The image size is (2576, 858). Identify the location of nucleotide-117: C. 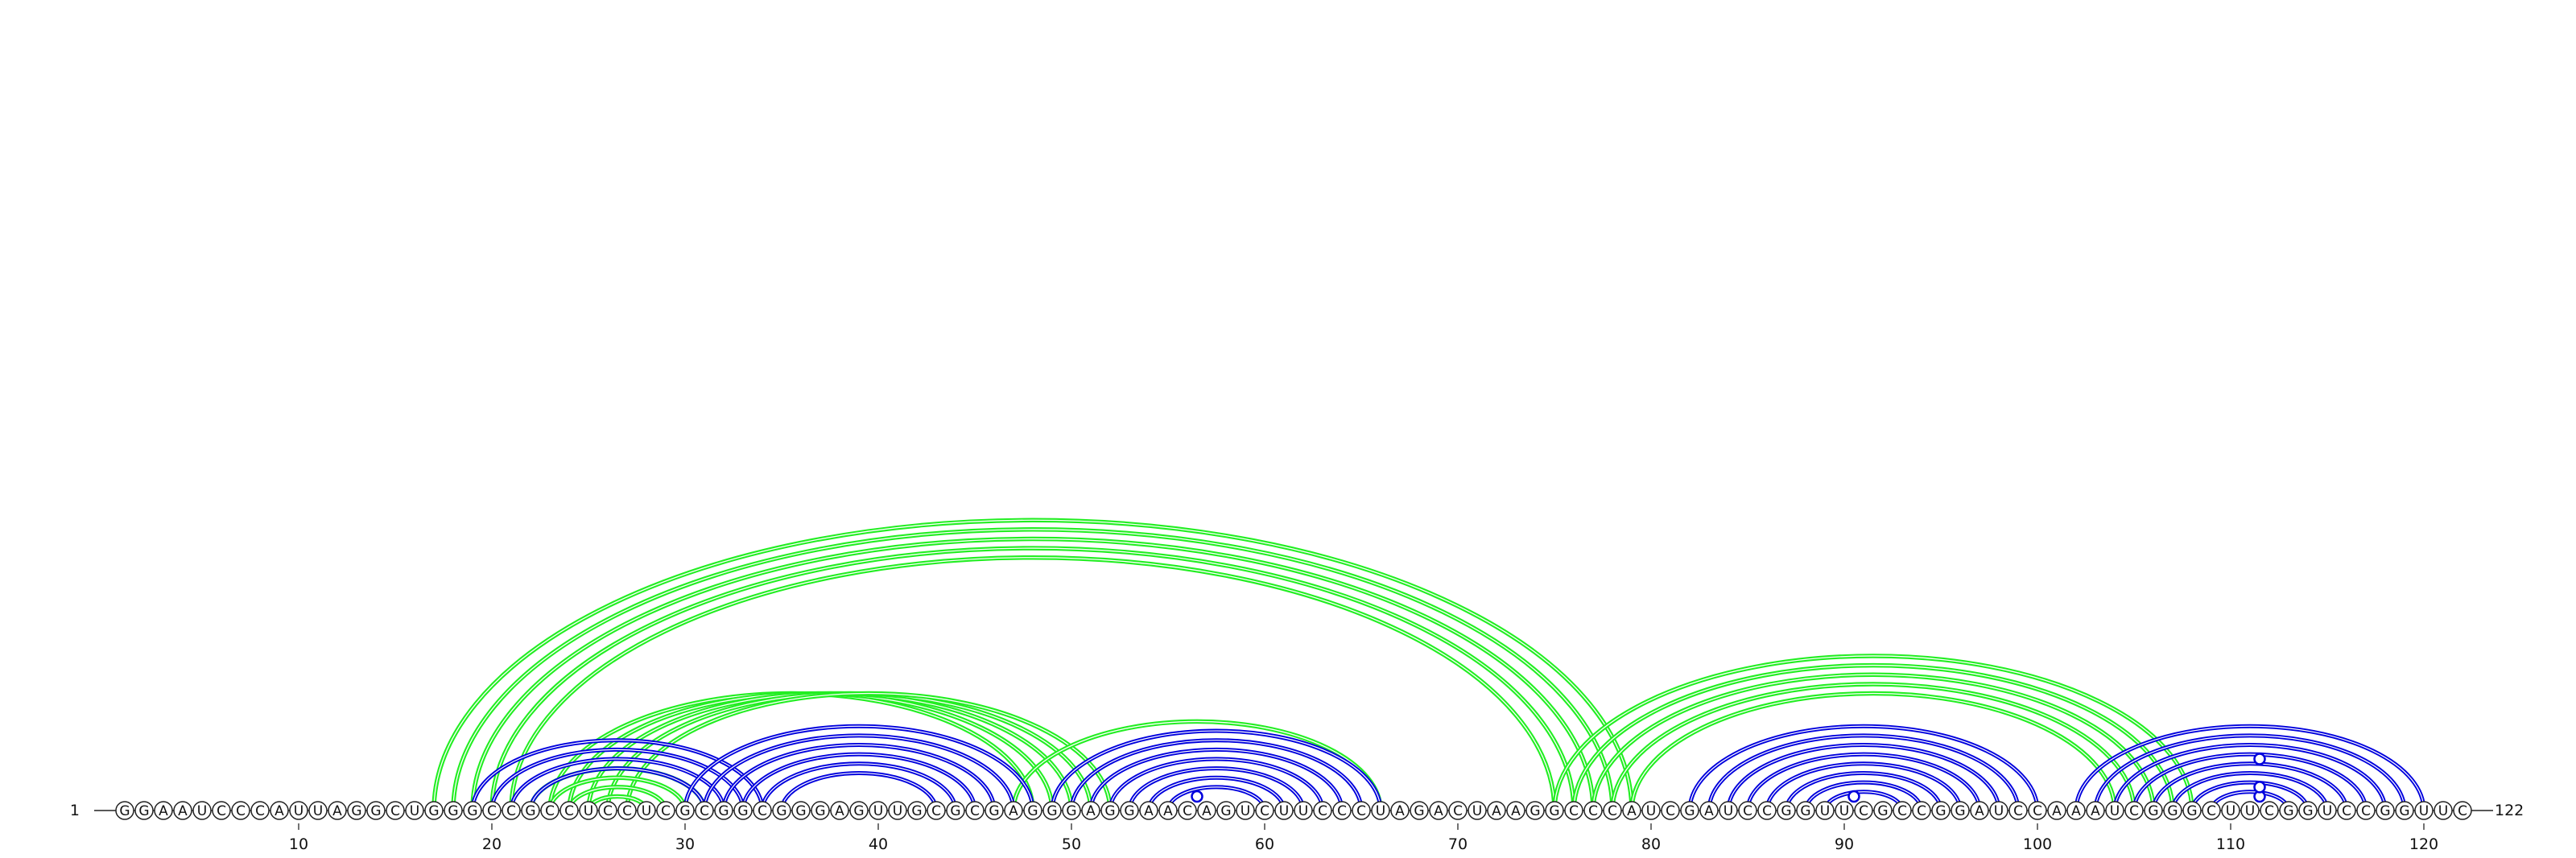
(2366, 811).